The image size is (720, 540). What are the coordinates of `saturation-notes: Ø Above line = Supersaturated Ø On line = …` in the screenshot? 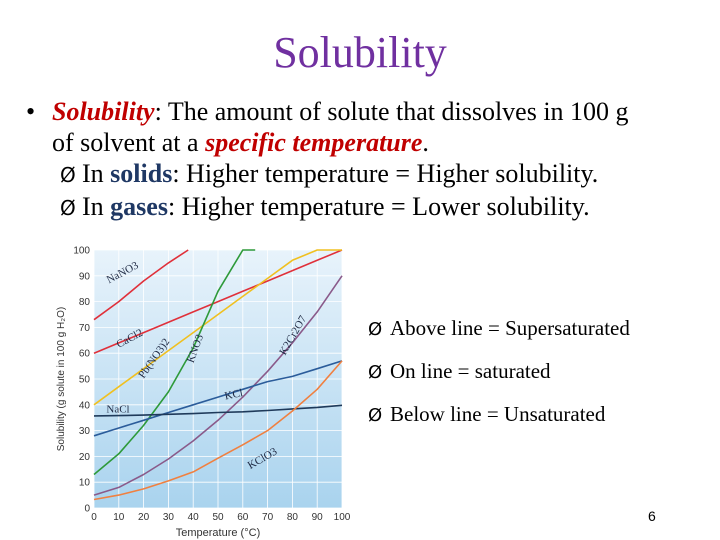 It's located at (499, 378).